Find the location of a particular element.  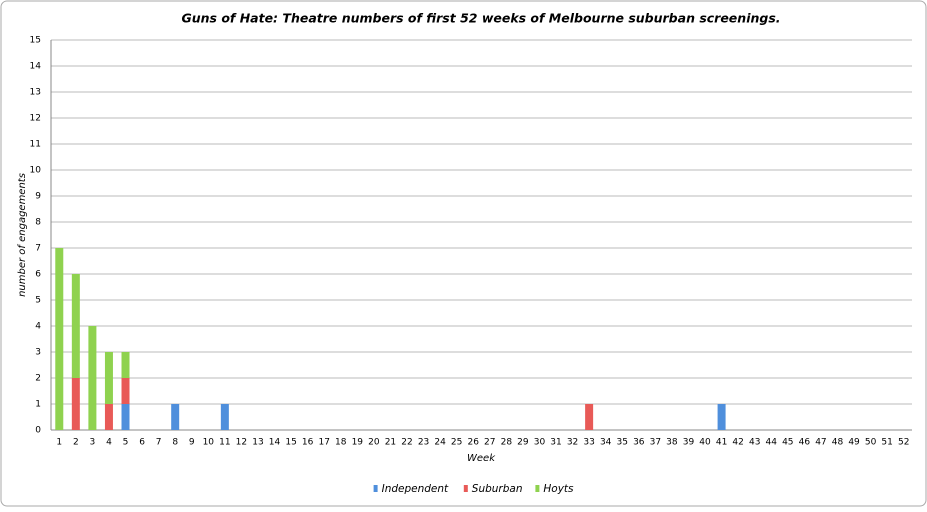

x-tick-label: 41 is located at coordinates (721, 443).